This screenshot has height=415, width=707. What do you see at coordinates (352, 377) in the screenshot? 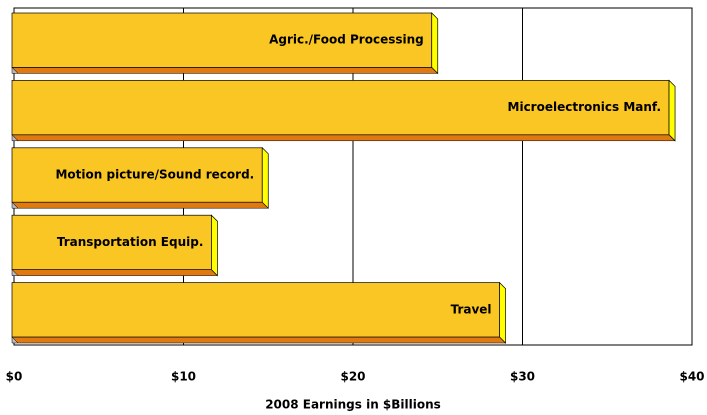
I see `x-tick-label: $20` at bounding box center [352, 377].